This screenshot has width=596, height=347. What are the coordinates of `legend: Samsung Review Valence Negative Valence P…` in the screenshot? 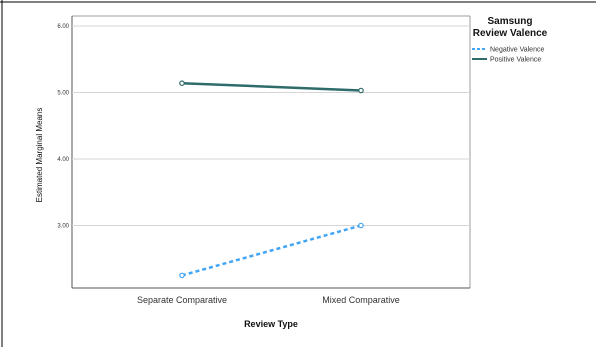 It's located at (510, 40).